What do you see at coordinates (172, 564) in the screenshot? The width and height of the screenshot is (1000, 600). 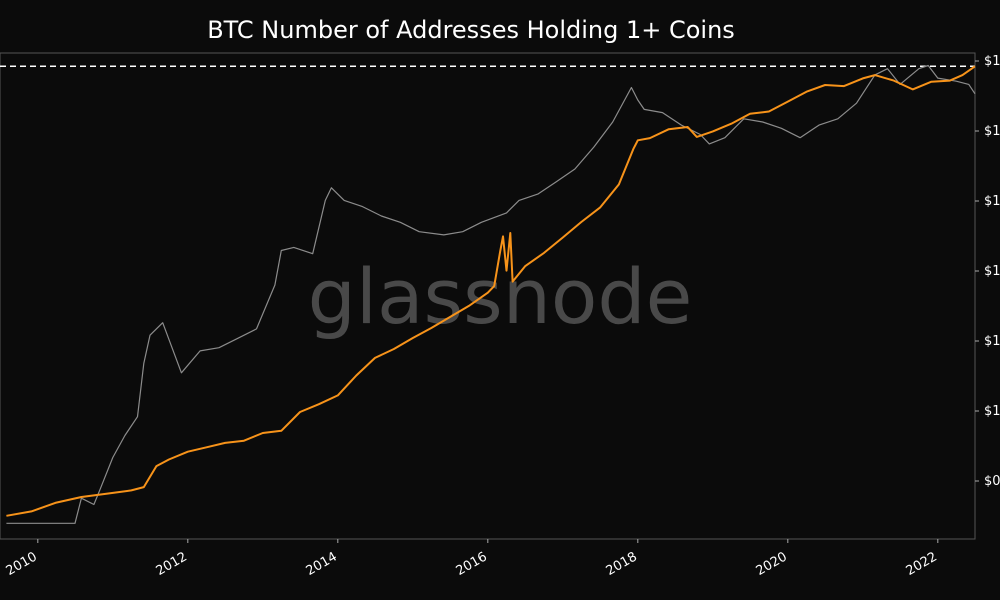 I see `x-tick-label: 2012` at bounding box center [172, 564].